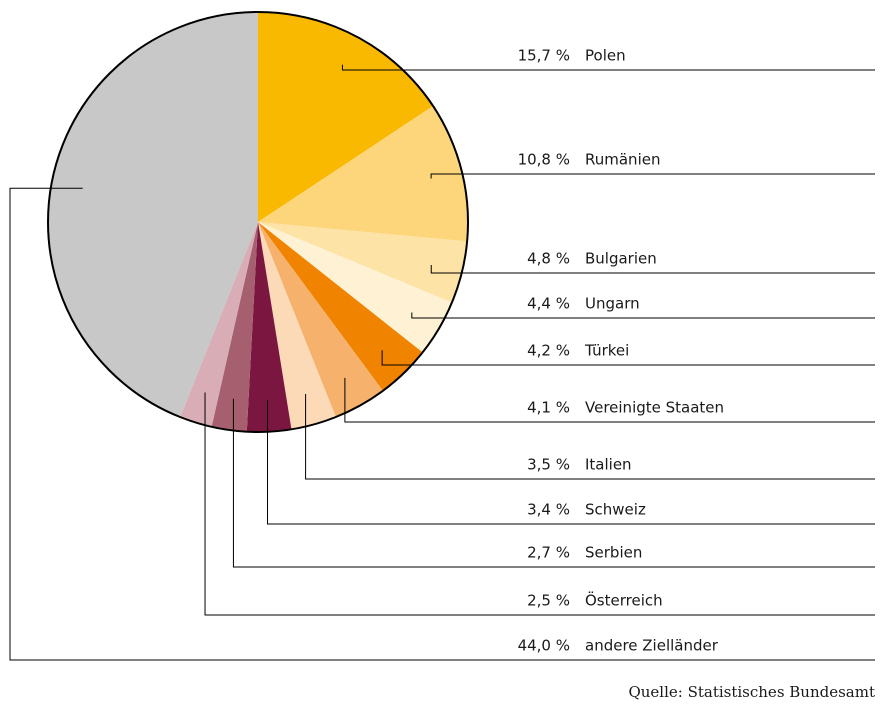  Describe the element at coordinates (548, 601) in the screenshot. I see `value-label: 2,5 %` at that location.